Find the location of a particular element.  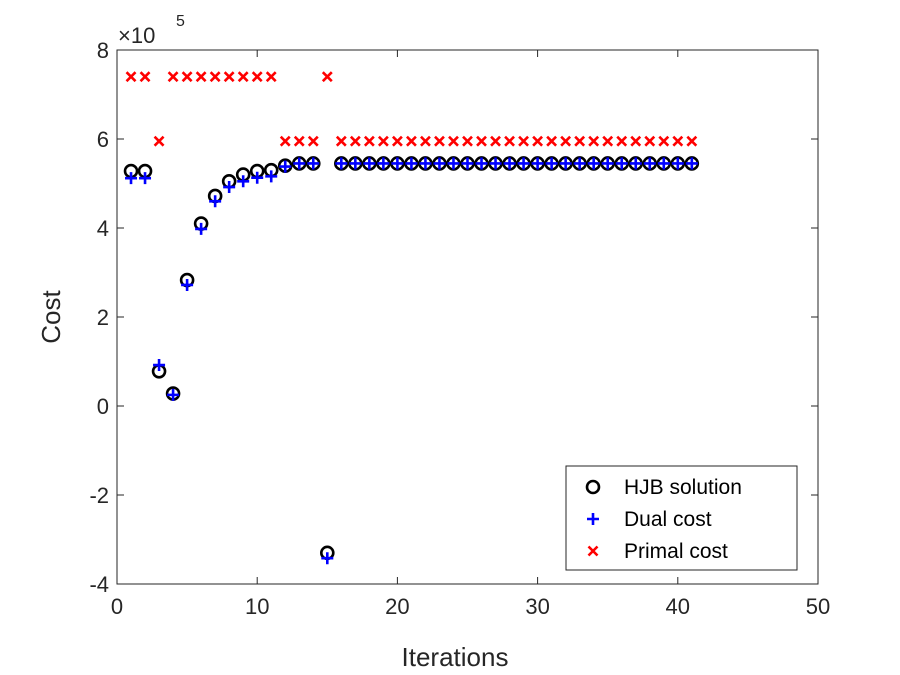

x-tick-label: 0 is located at coordinates (117, 606).